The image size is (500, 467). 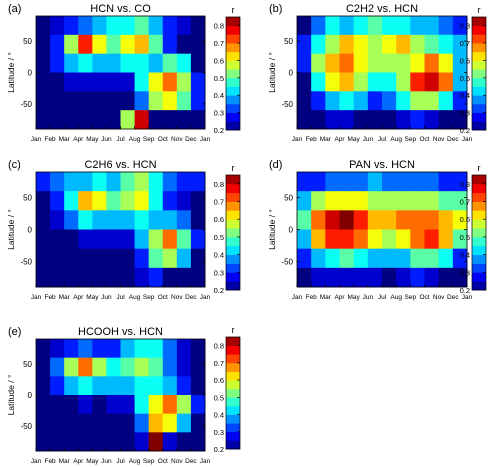 What do you see at coordinates (465, 95) in the screenshot?
I see `colorbar-tick-label: 0.4` at bounding box center [465, 95].